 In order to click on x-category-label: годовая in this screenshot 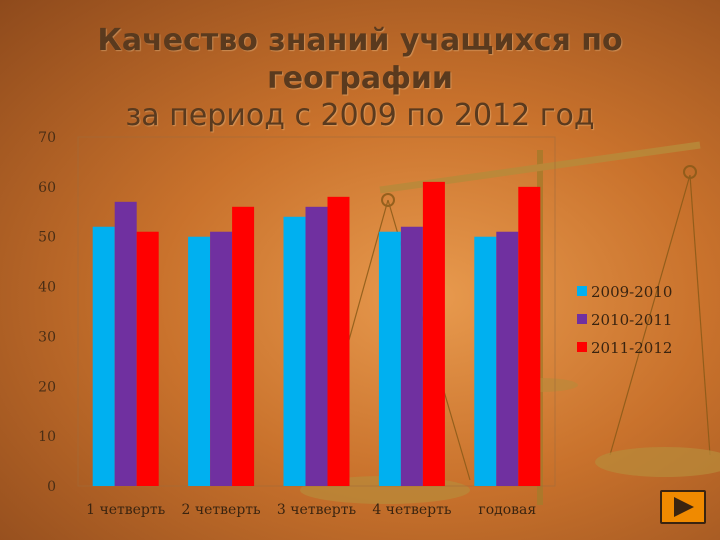, I will do `click(507, 510)`.